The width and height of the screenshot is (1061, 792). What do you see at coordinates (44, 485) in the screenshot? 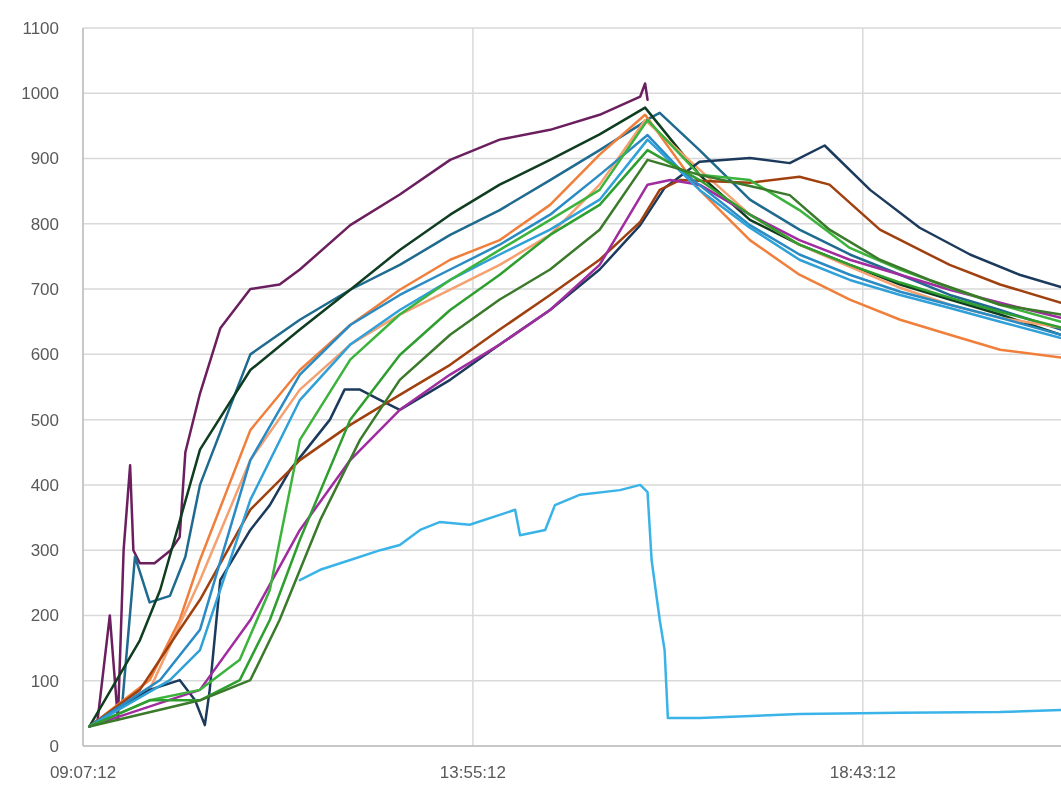
I see `y-tick-label: 400` at bounding box center [44, 485].